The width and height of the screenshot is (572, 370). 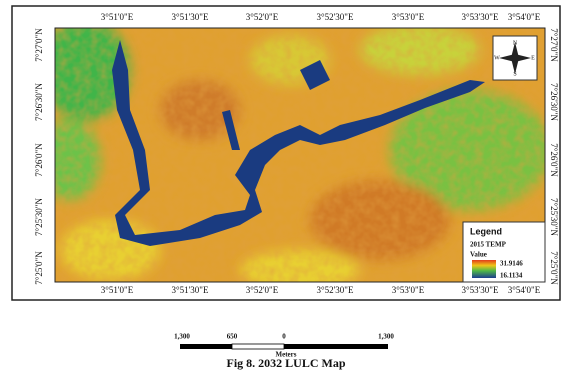 What do you see at coordinates (504, 252) in the screenshot?
I see `legend: Legend 2015 TEMP Value 31.9146 16.1134` at bounding box center [504, 252].